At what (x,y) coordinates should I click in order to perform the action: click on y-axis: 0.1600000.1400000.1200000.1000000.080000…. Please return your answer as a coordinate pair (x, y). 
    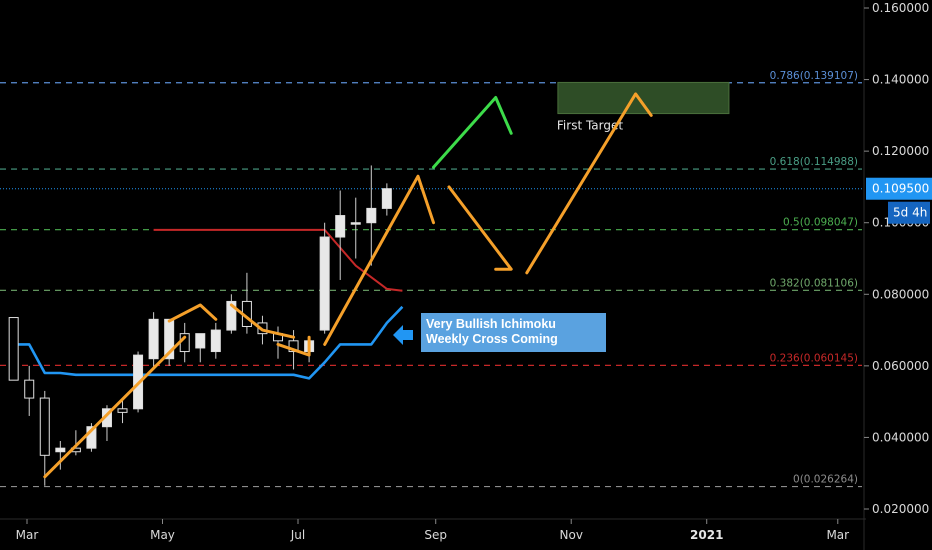
    Looking at the image, I should click on (896, 275).